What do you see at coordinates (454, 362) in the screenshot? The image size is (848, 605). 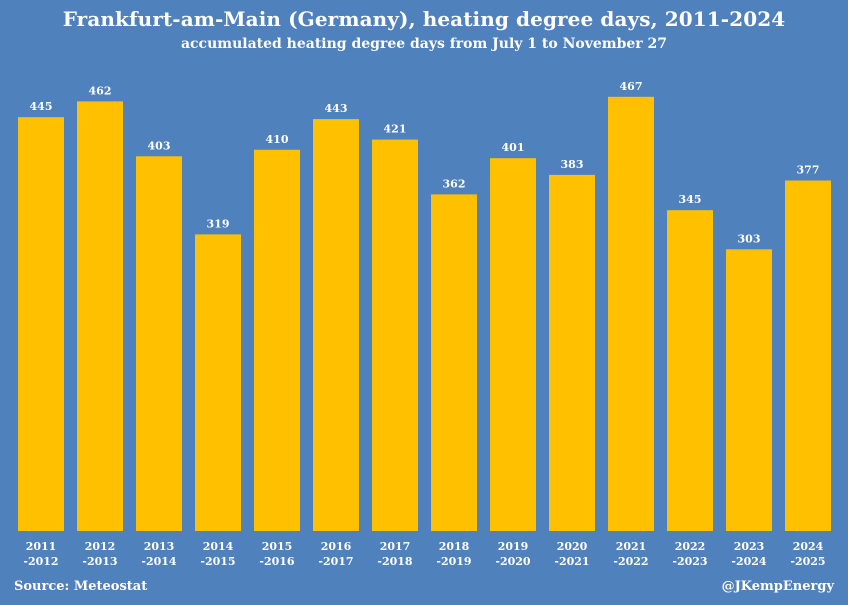 I see `bar-2018` at bounding box center [454, 362].